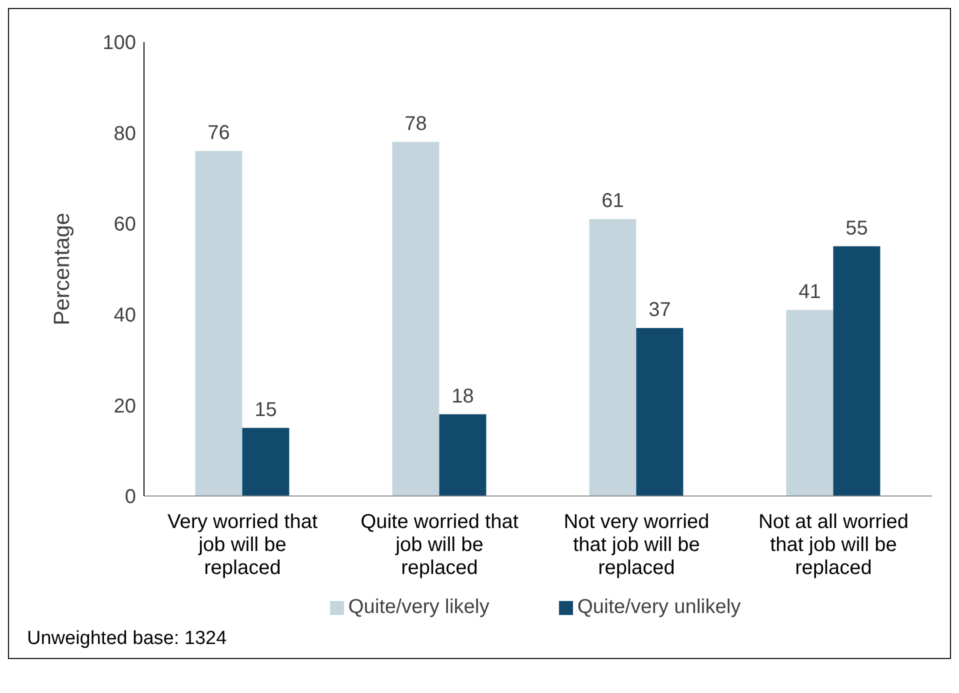 The width and height of the screenshot is (959, 693). What do you see at coordinates (857, 228) in the screenshot?
I see `data-label: 55` at bounding box center [857, 228].